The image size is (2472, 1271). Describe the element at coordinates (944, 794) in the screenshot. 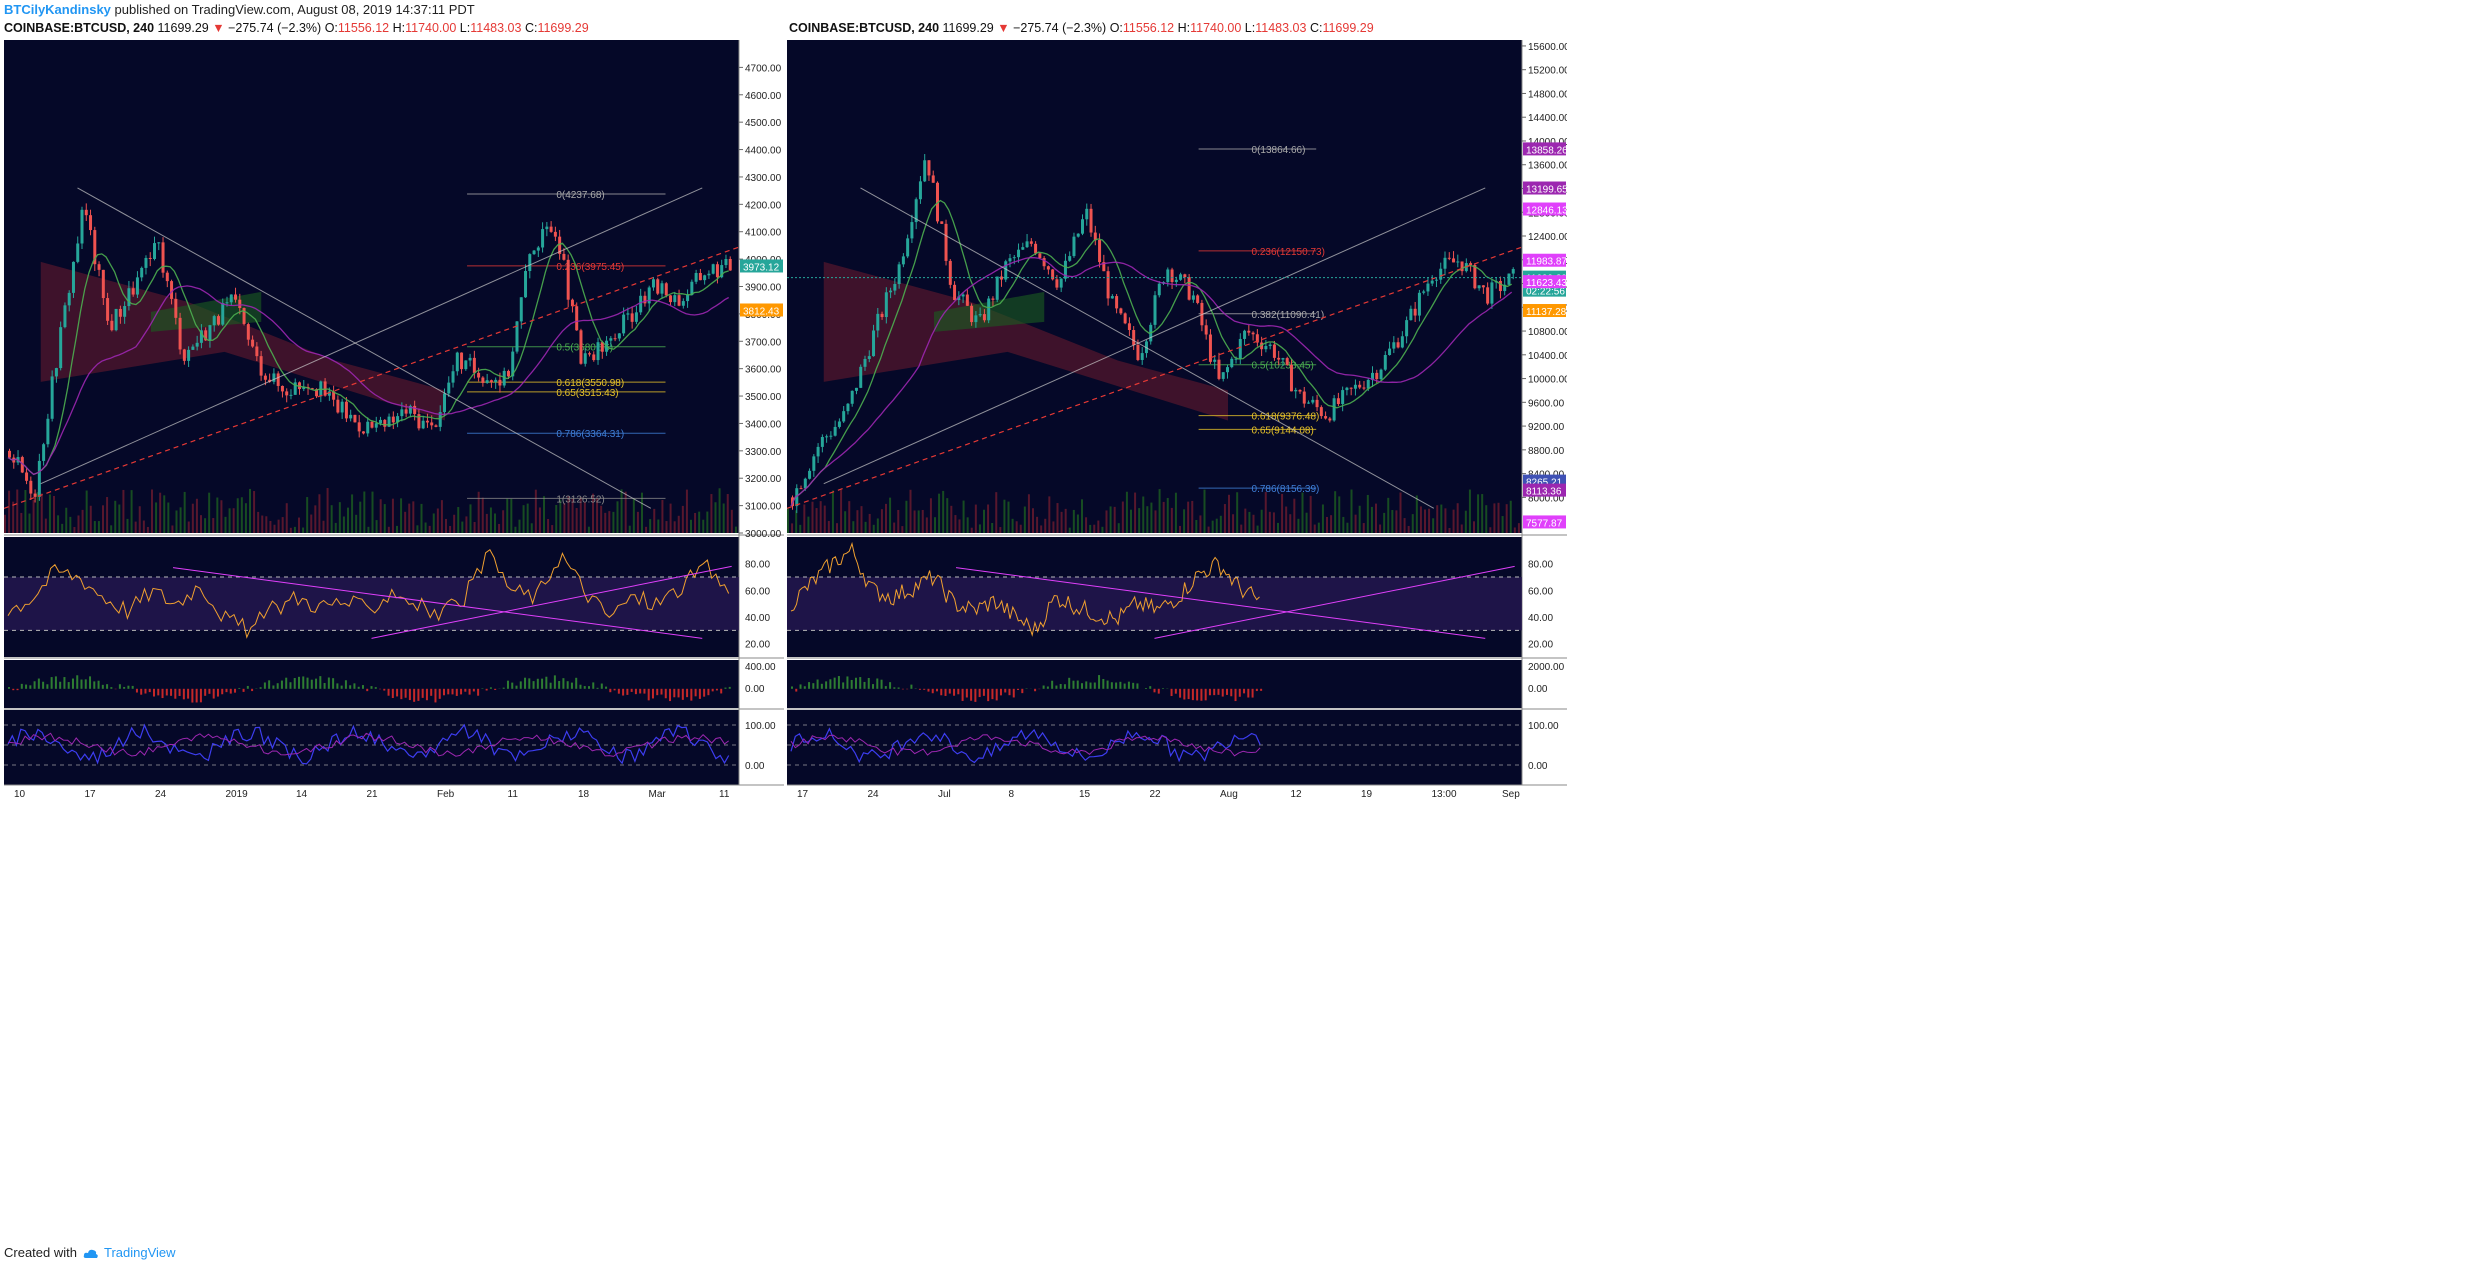

I see `time-tick-label: Jul` at that location.